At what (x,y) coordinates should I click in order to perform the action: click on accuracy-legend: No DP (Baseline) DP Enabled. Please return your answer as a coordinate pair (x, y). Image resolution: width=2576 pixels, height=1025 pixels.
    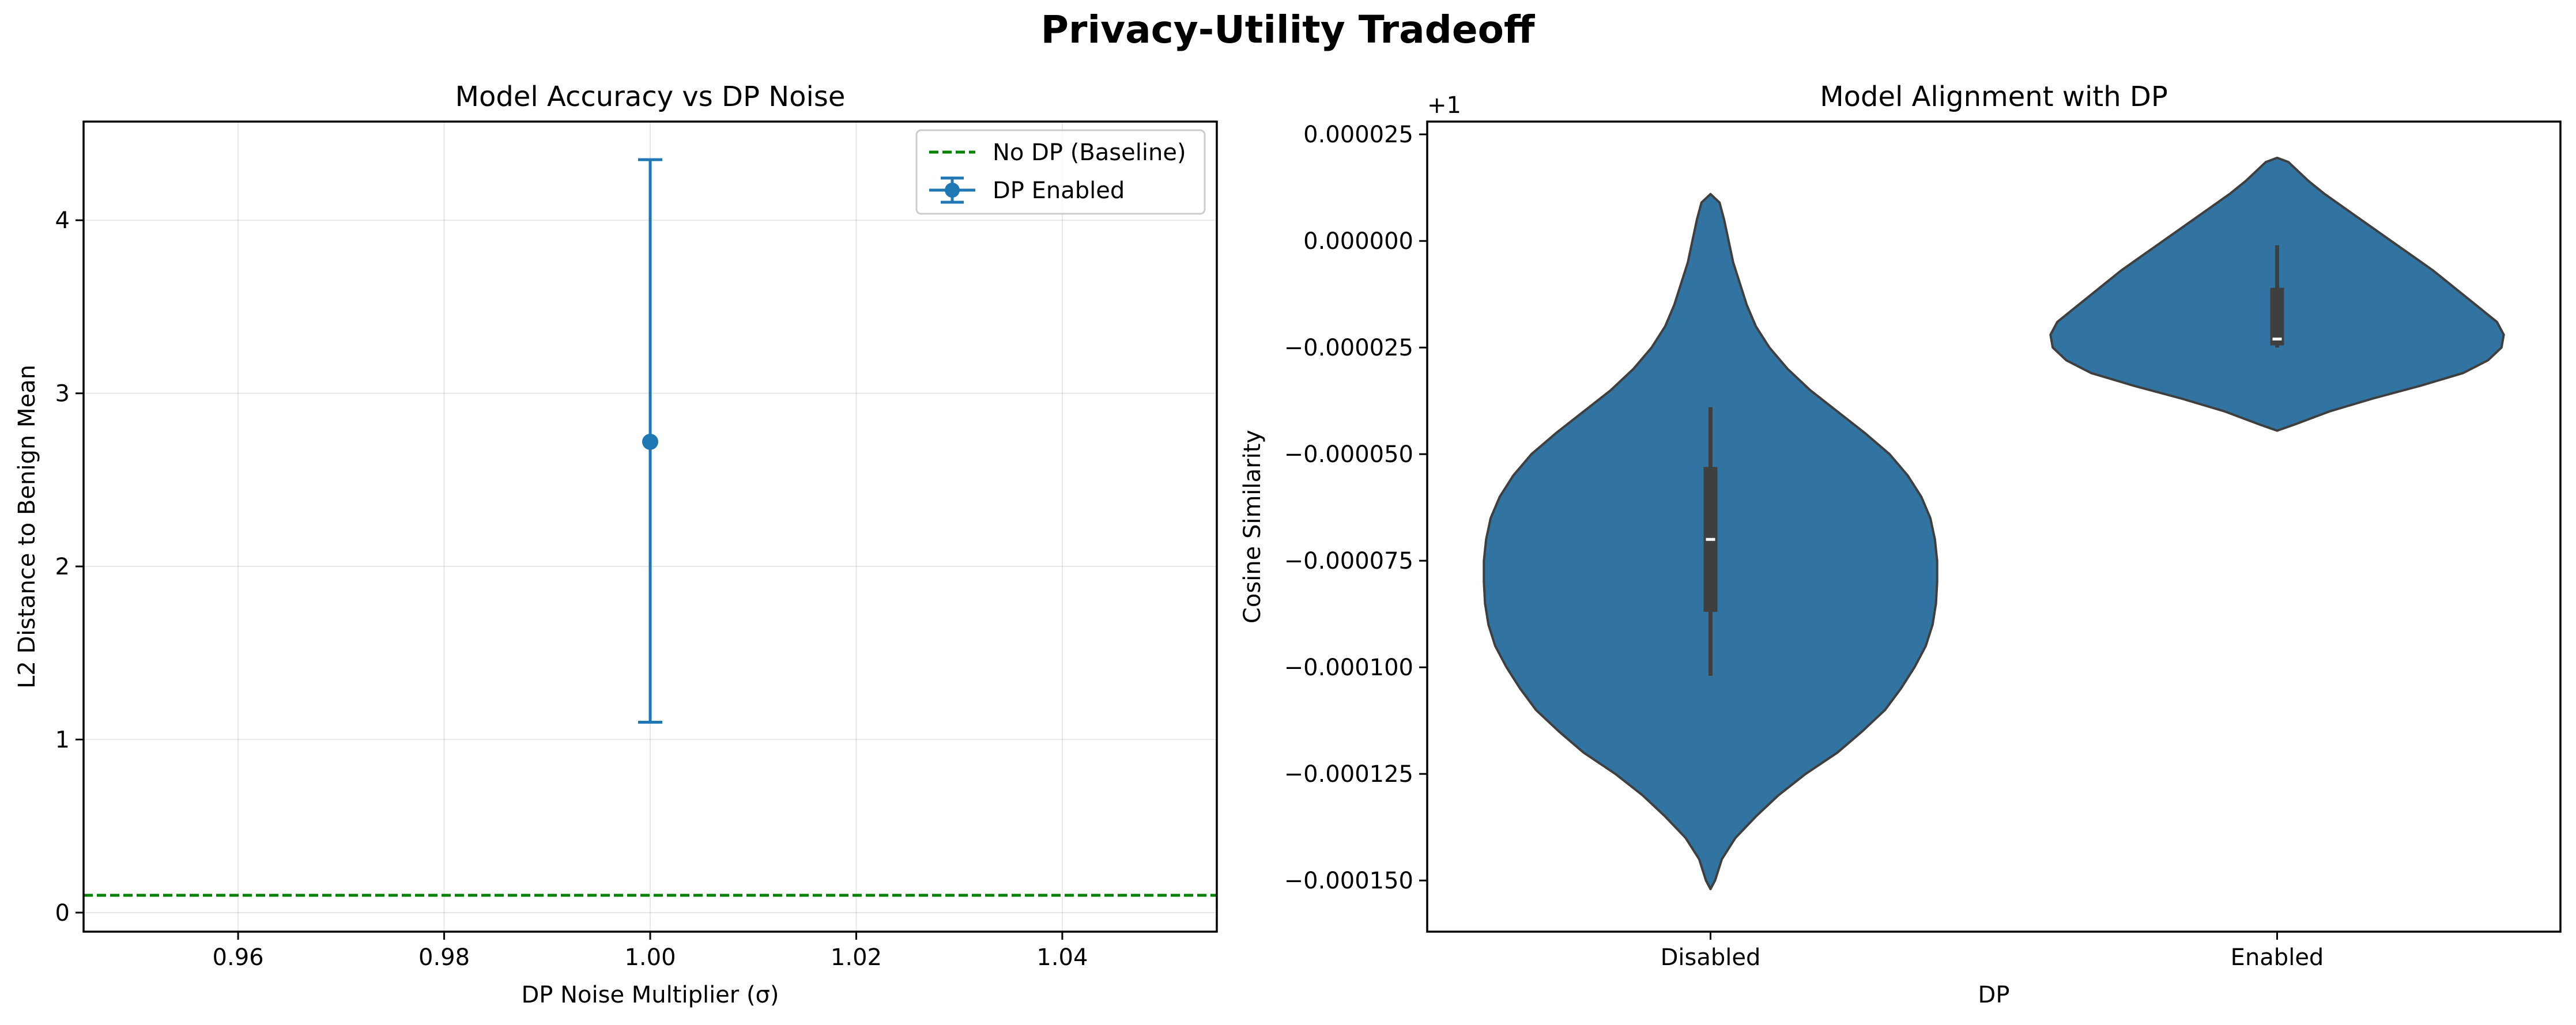
    Looking at the image, I should click on (1060, 172).